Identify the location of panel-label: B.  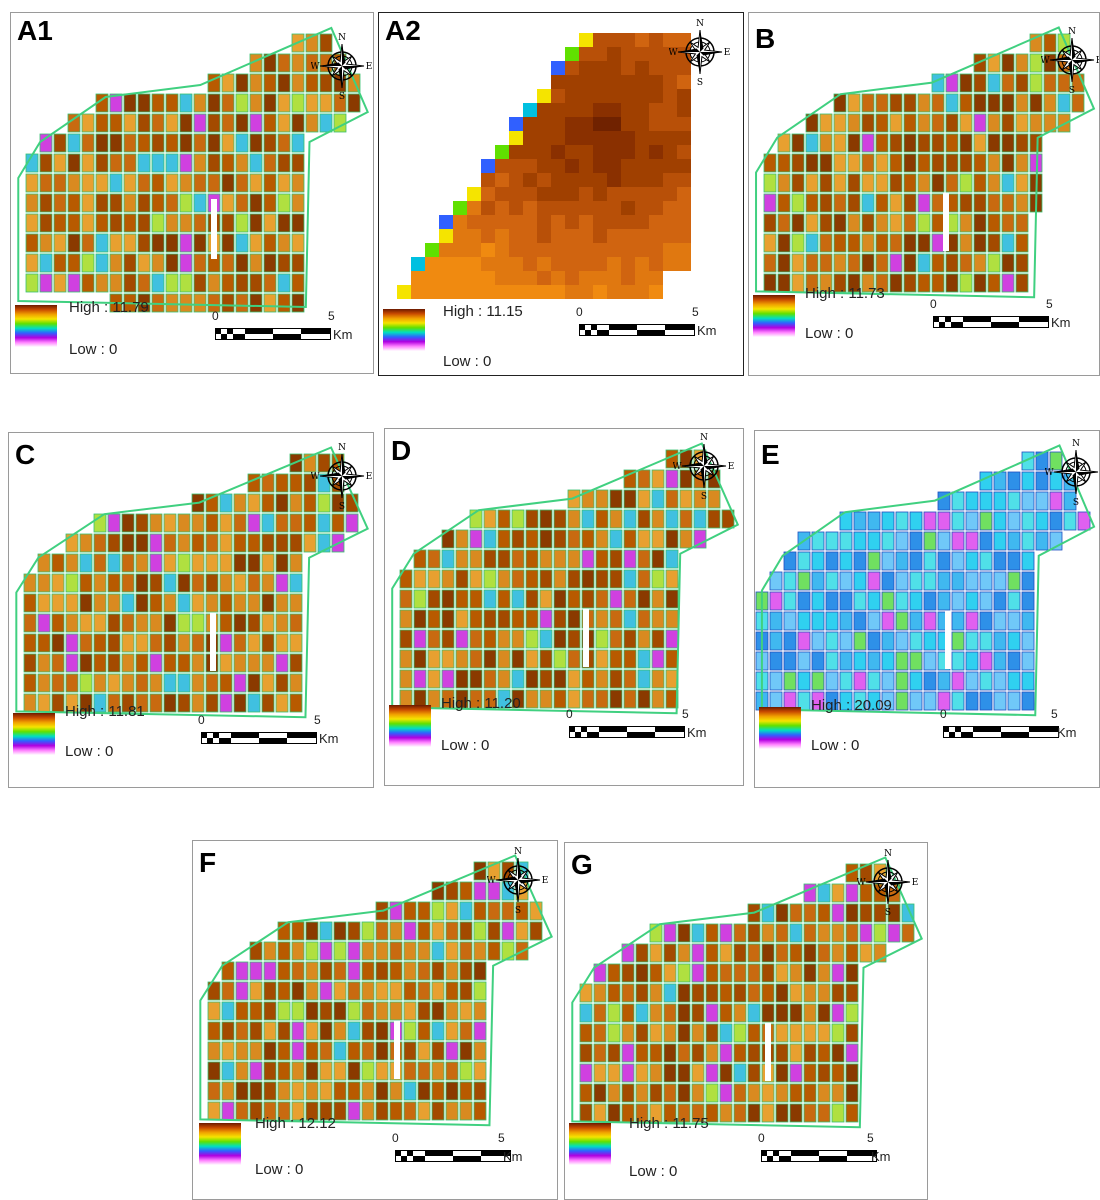
(765, 38).